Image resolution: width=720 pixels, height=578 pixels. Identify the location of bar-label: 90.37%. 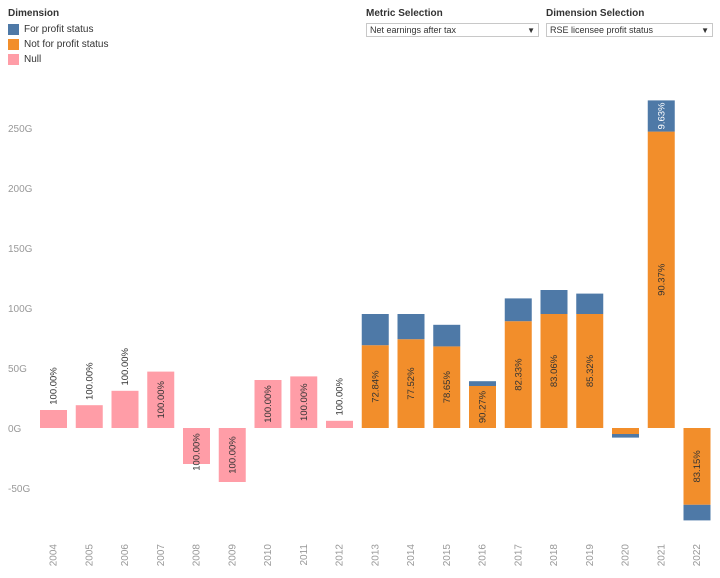
(661, 279).